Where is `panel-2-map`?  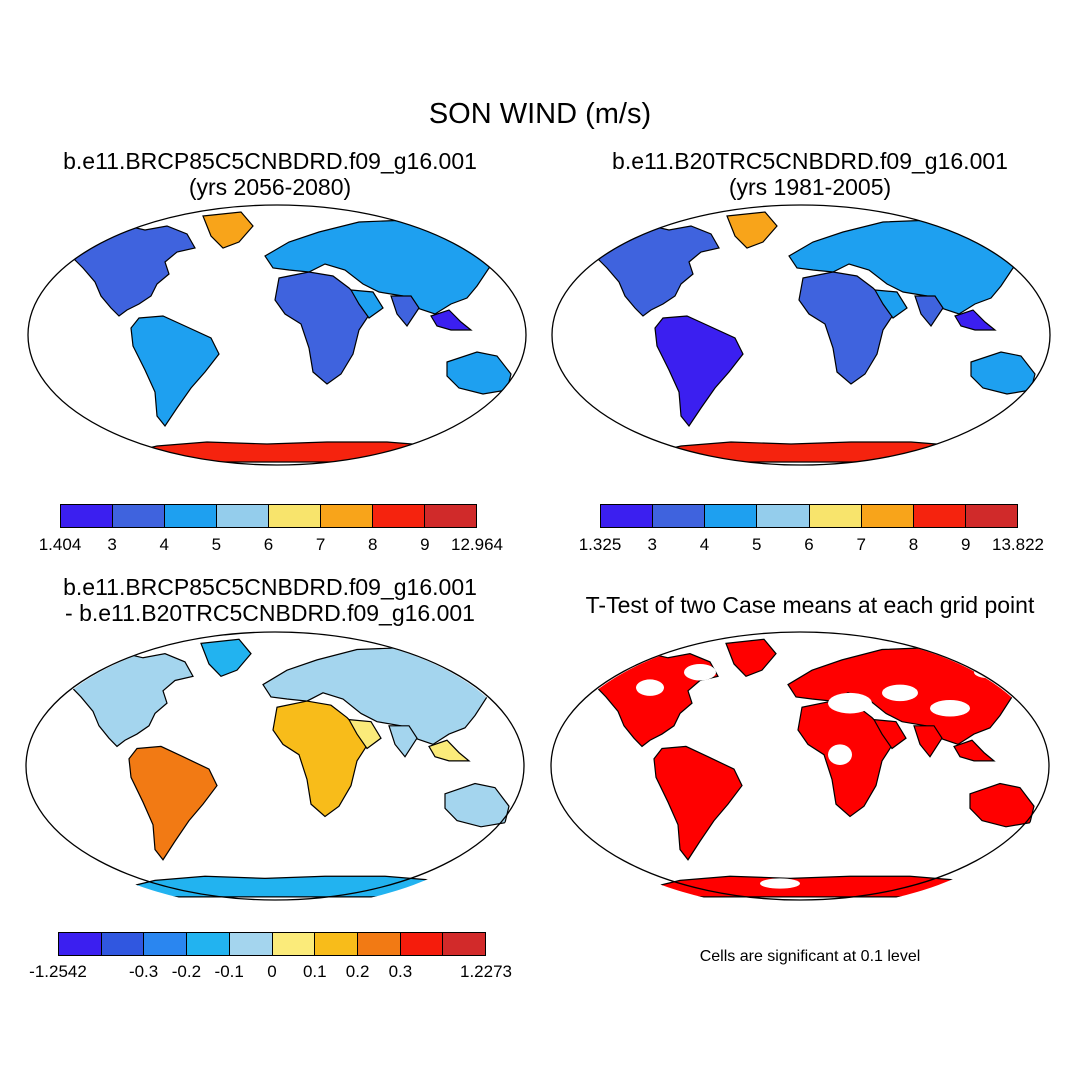
panel-2-map is located at coordinates (801, 335).